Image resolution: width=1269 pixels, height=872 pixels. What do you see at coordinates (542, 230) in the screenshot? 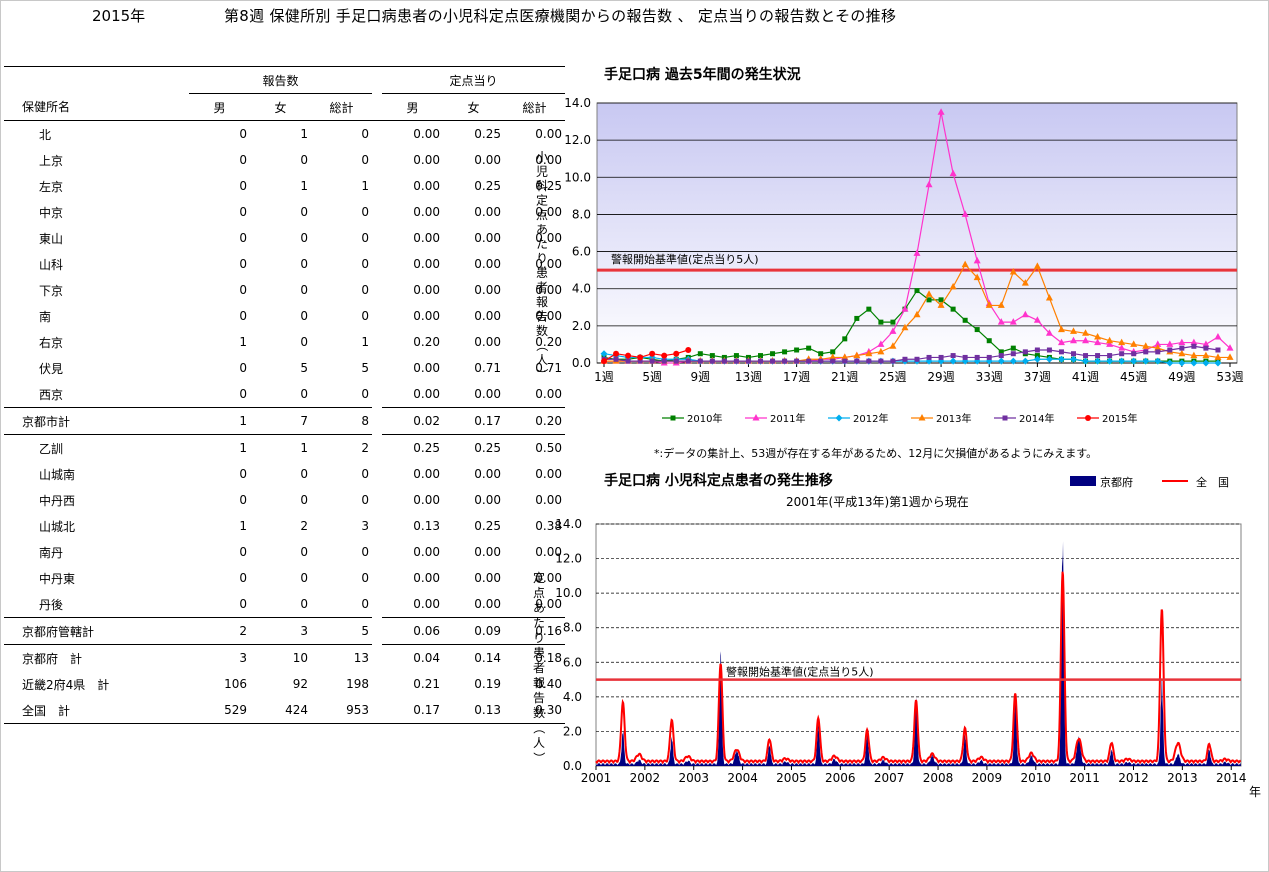
I see `chart1-y-axis-label-char: あ` at bounding box center [542, 230].